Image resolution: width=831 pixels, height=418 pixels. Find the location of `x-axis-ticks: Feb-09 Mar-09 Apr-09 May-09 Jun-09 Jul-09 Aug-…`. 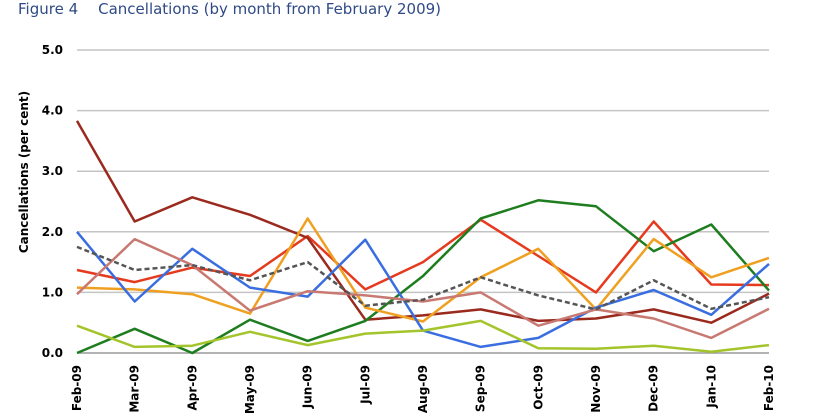

x-axis-ticks: Feb-09 Mar-09 Apr-09 May-09 Jun-09 Jul-09 Aug-… is located at coordinates (423, 389).